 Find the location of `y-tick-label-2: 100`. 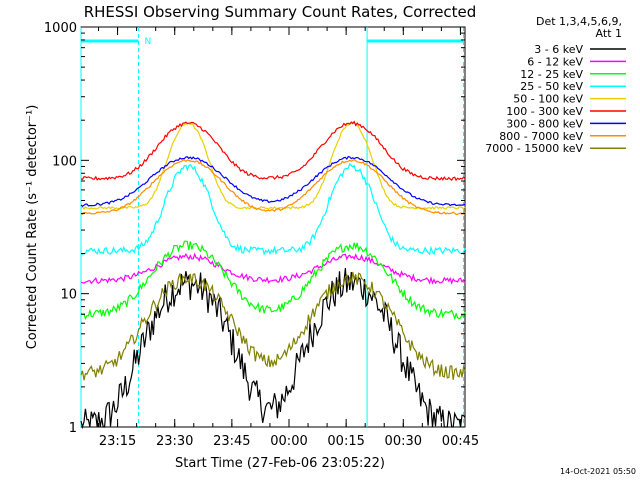

y-tick-label-2: 100 is located at coordinates (64, 161).